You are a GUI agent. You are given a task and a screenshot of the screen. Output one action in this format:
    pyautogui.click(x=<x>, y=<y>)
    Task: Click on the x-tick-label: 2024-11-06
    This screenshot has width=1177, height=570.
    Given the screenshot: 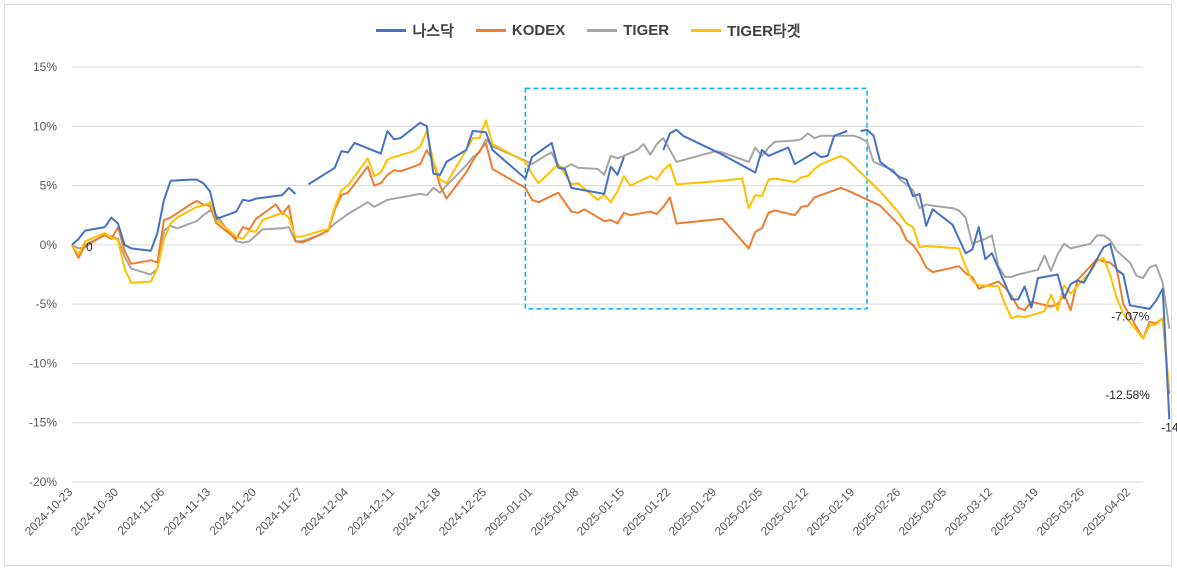 What is the action you would take?
    pyautogui.click(x=141, y=511)
    